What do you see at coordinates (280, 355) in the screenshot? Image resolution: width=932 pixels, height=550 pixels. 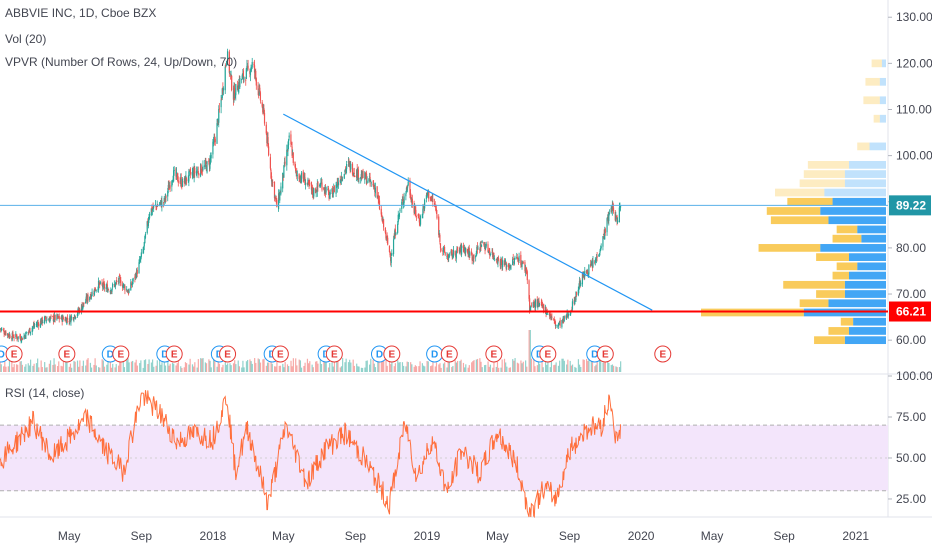 I see `event-E-label-10: E` at bounding box center [280, 355].